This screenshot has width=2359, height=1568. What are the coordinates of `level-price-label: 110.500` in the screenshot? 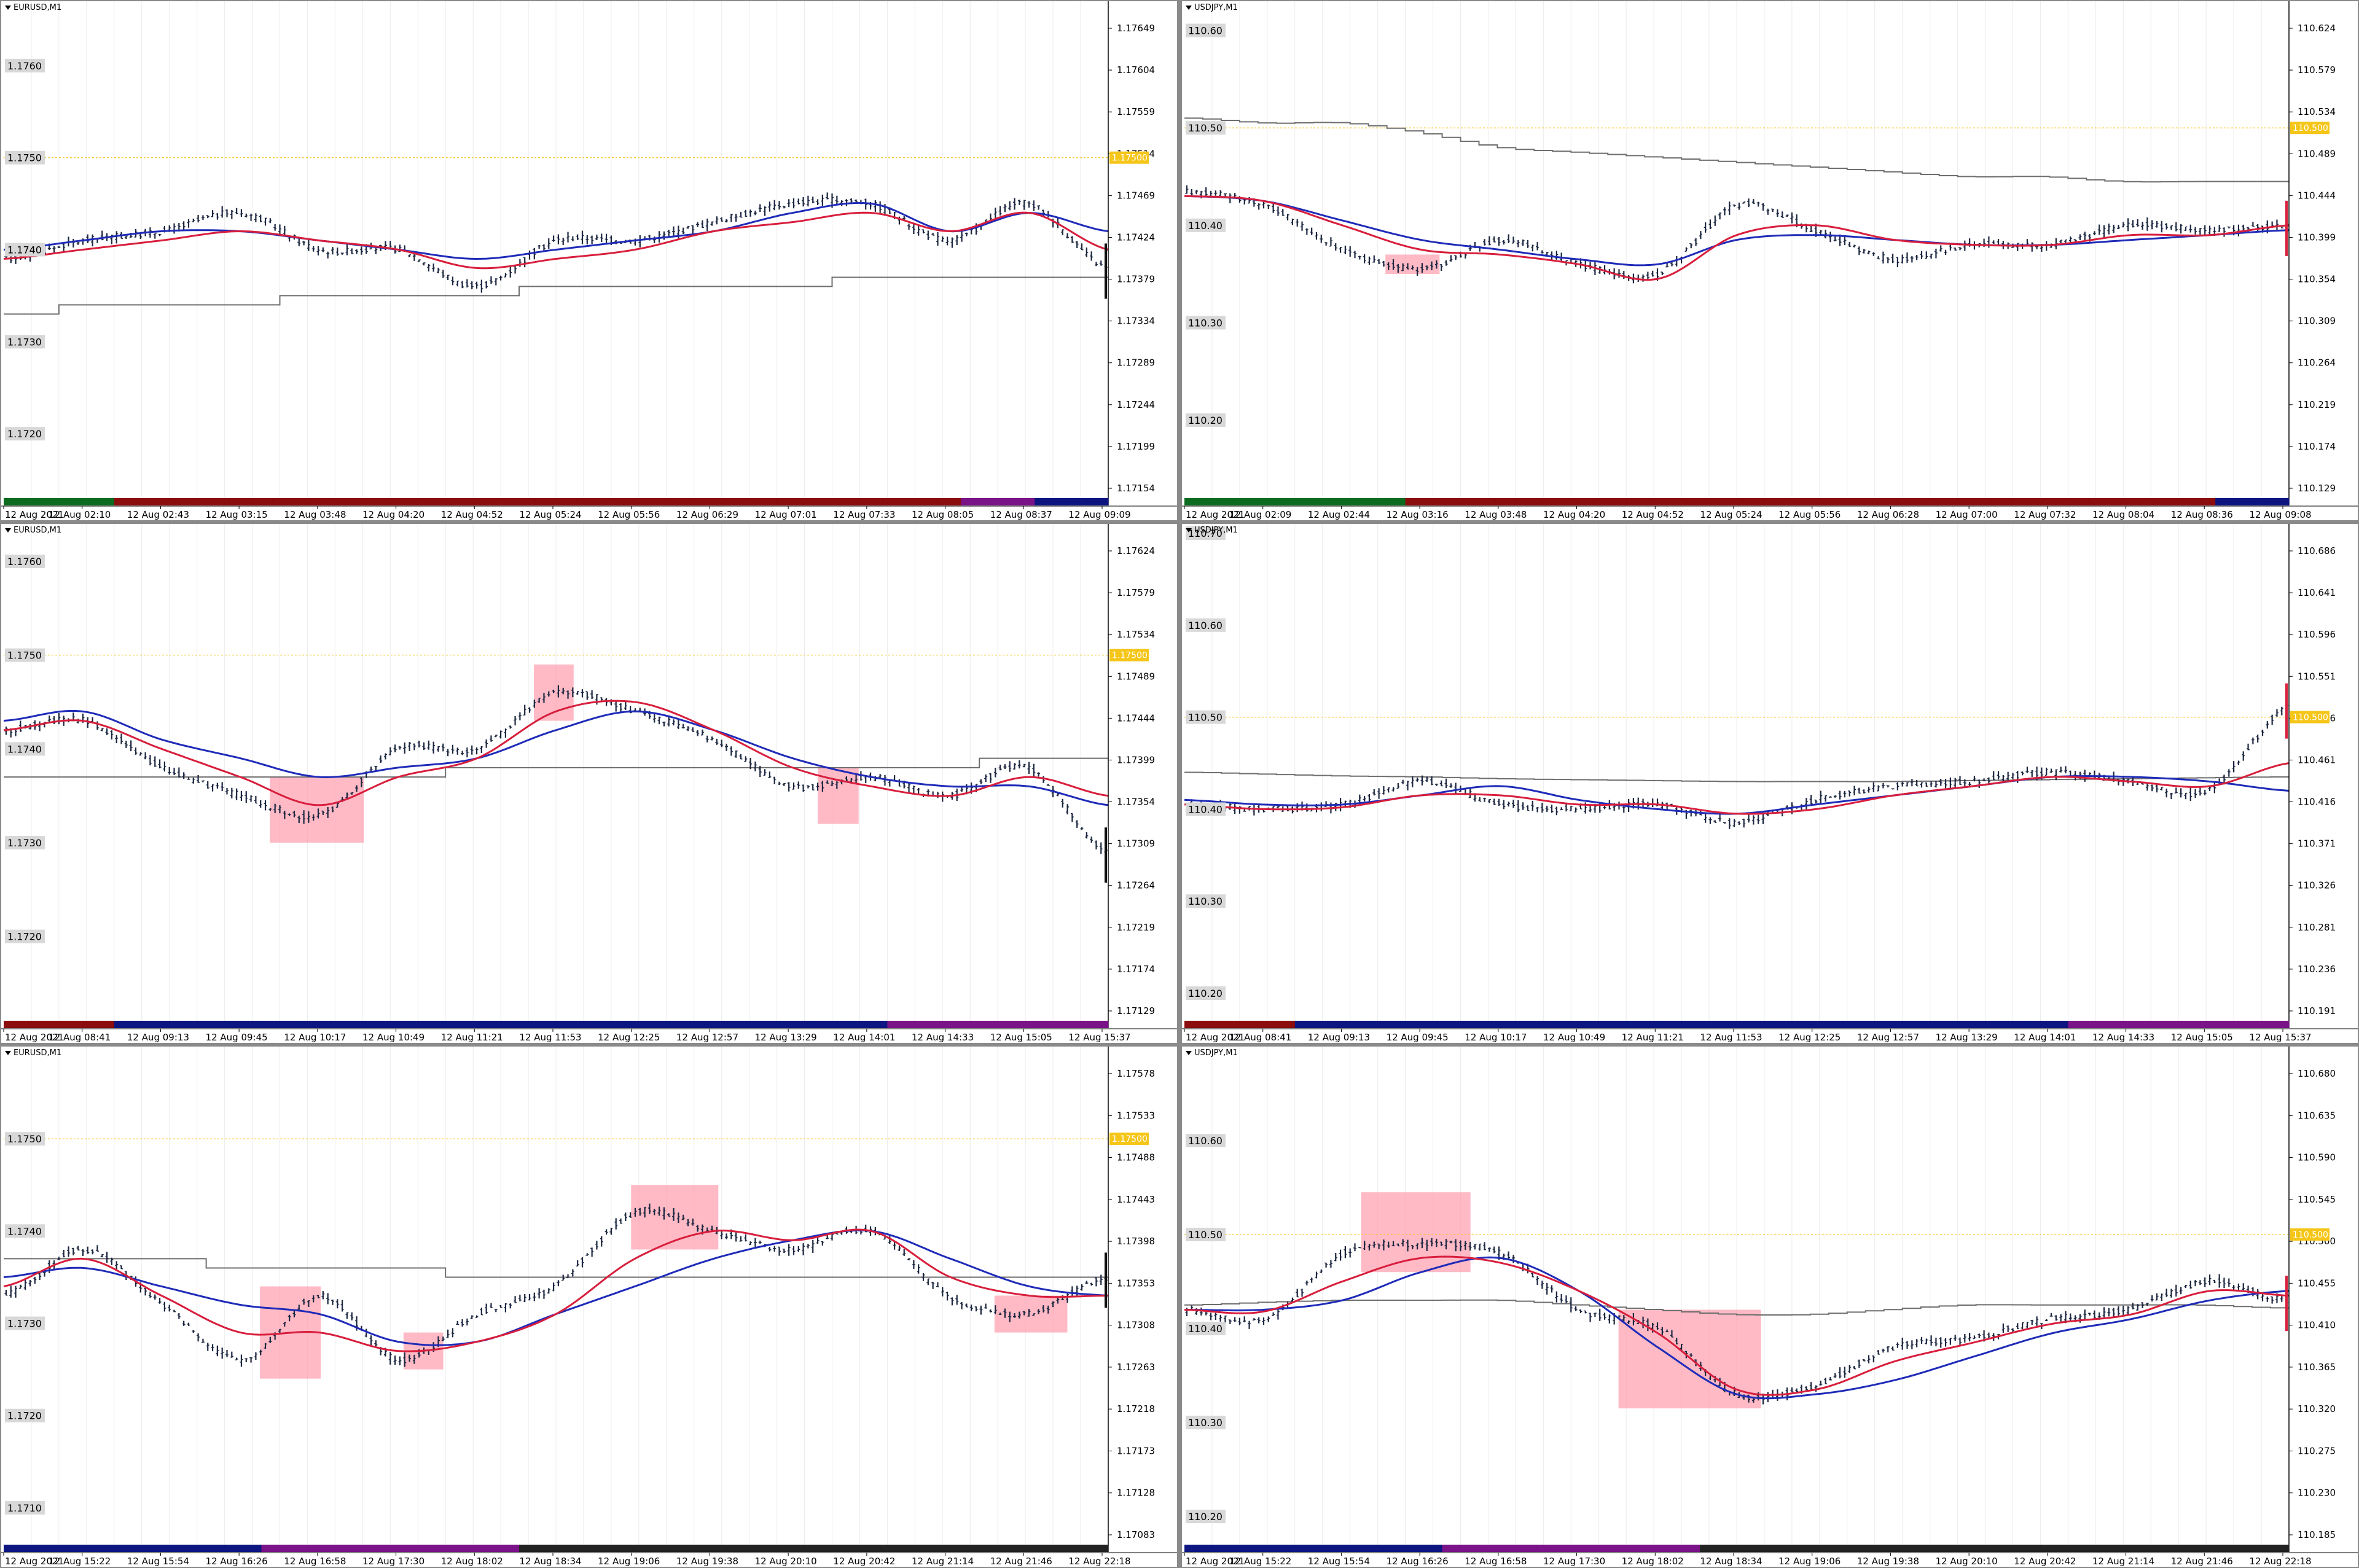 It's located at (2311, 128).